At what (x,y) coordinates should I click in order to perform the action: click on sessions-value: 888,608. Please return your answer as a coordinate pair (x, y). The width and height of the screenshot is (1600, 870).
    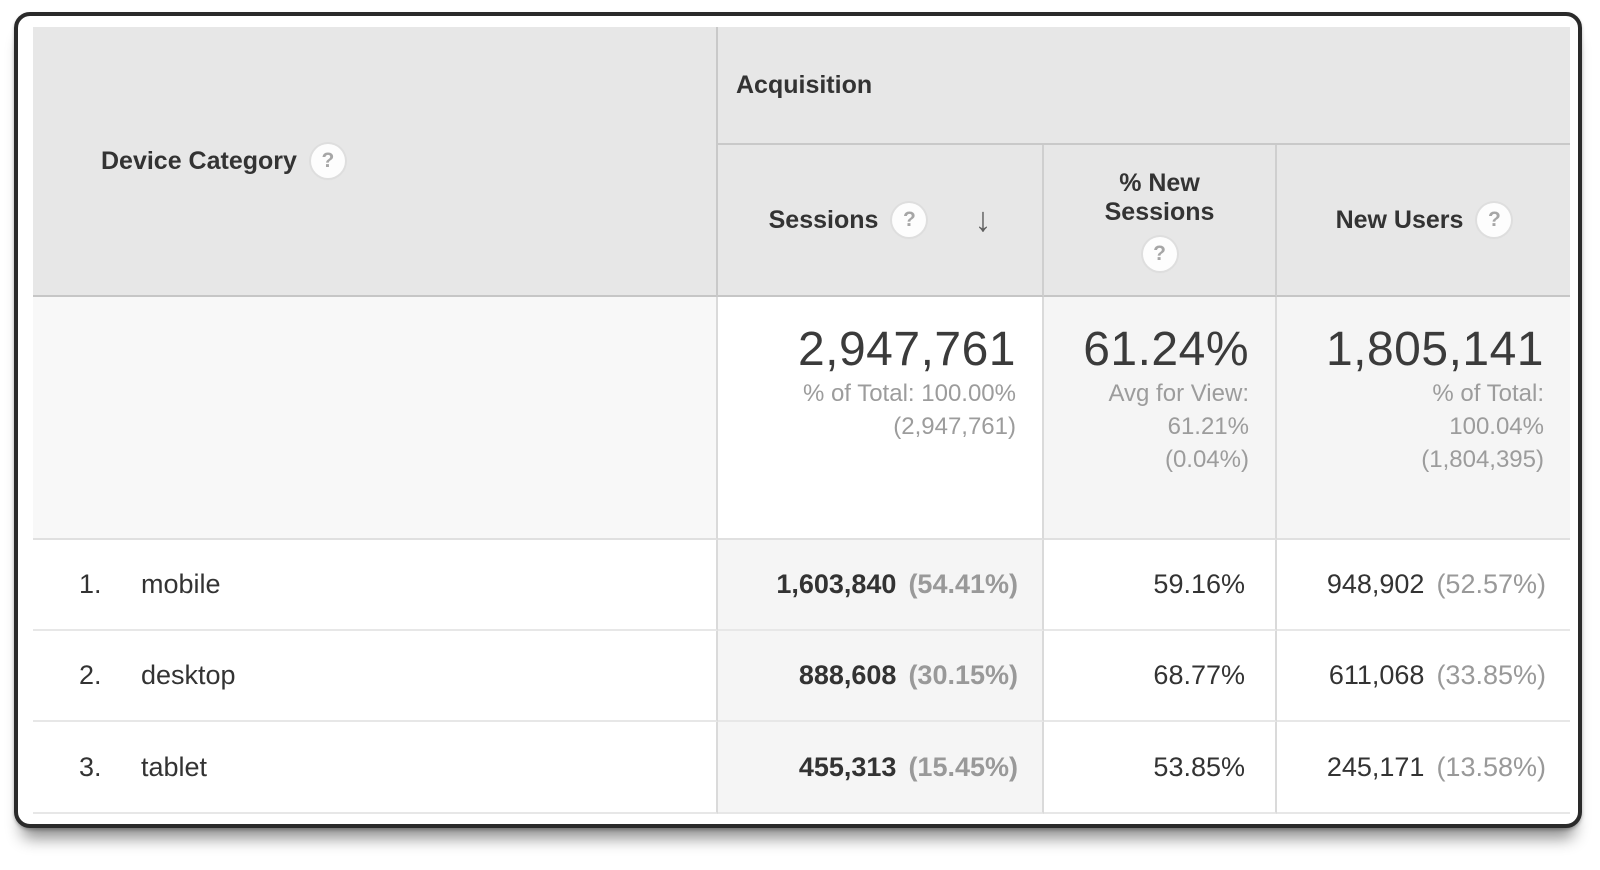
    Looking at the image, I should click on (847, 675).